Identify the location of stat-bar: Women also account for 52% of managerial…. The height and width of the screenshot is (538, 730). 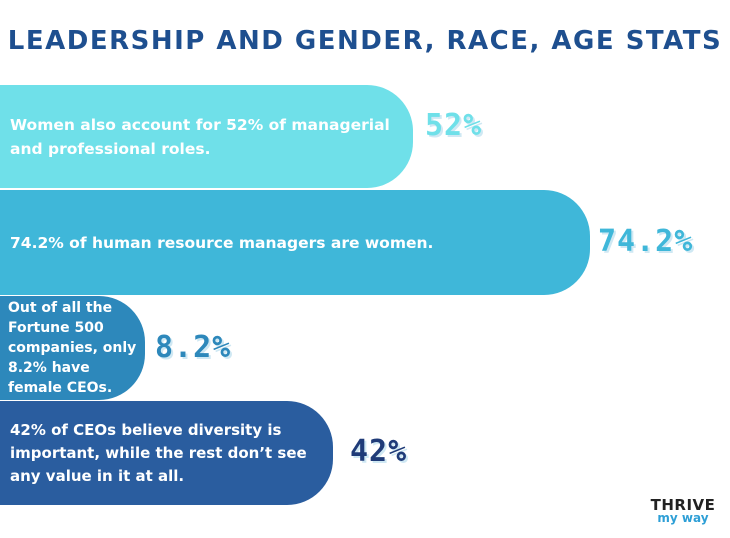
(206, 136).